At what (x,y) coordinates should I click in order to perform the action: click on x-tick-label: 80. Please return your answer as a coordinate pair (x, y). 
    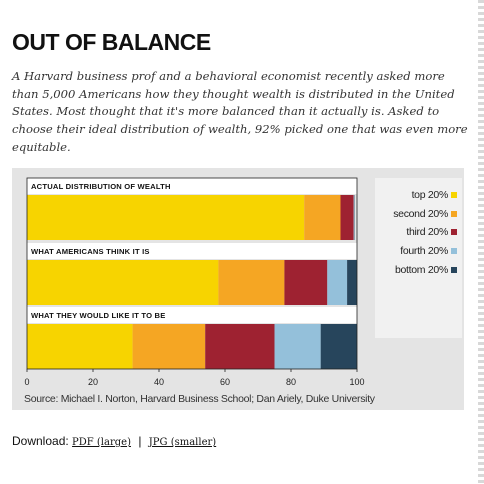
    Looking at the image, I should click on (291, 382).